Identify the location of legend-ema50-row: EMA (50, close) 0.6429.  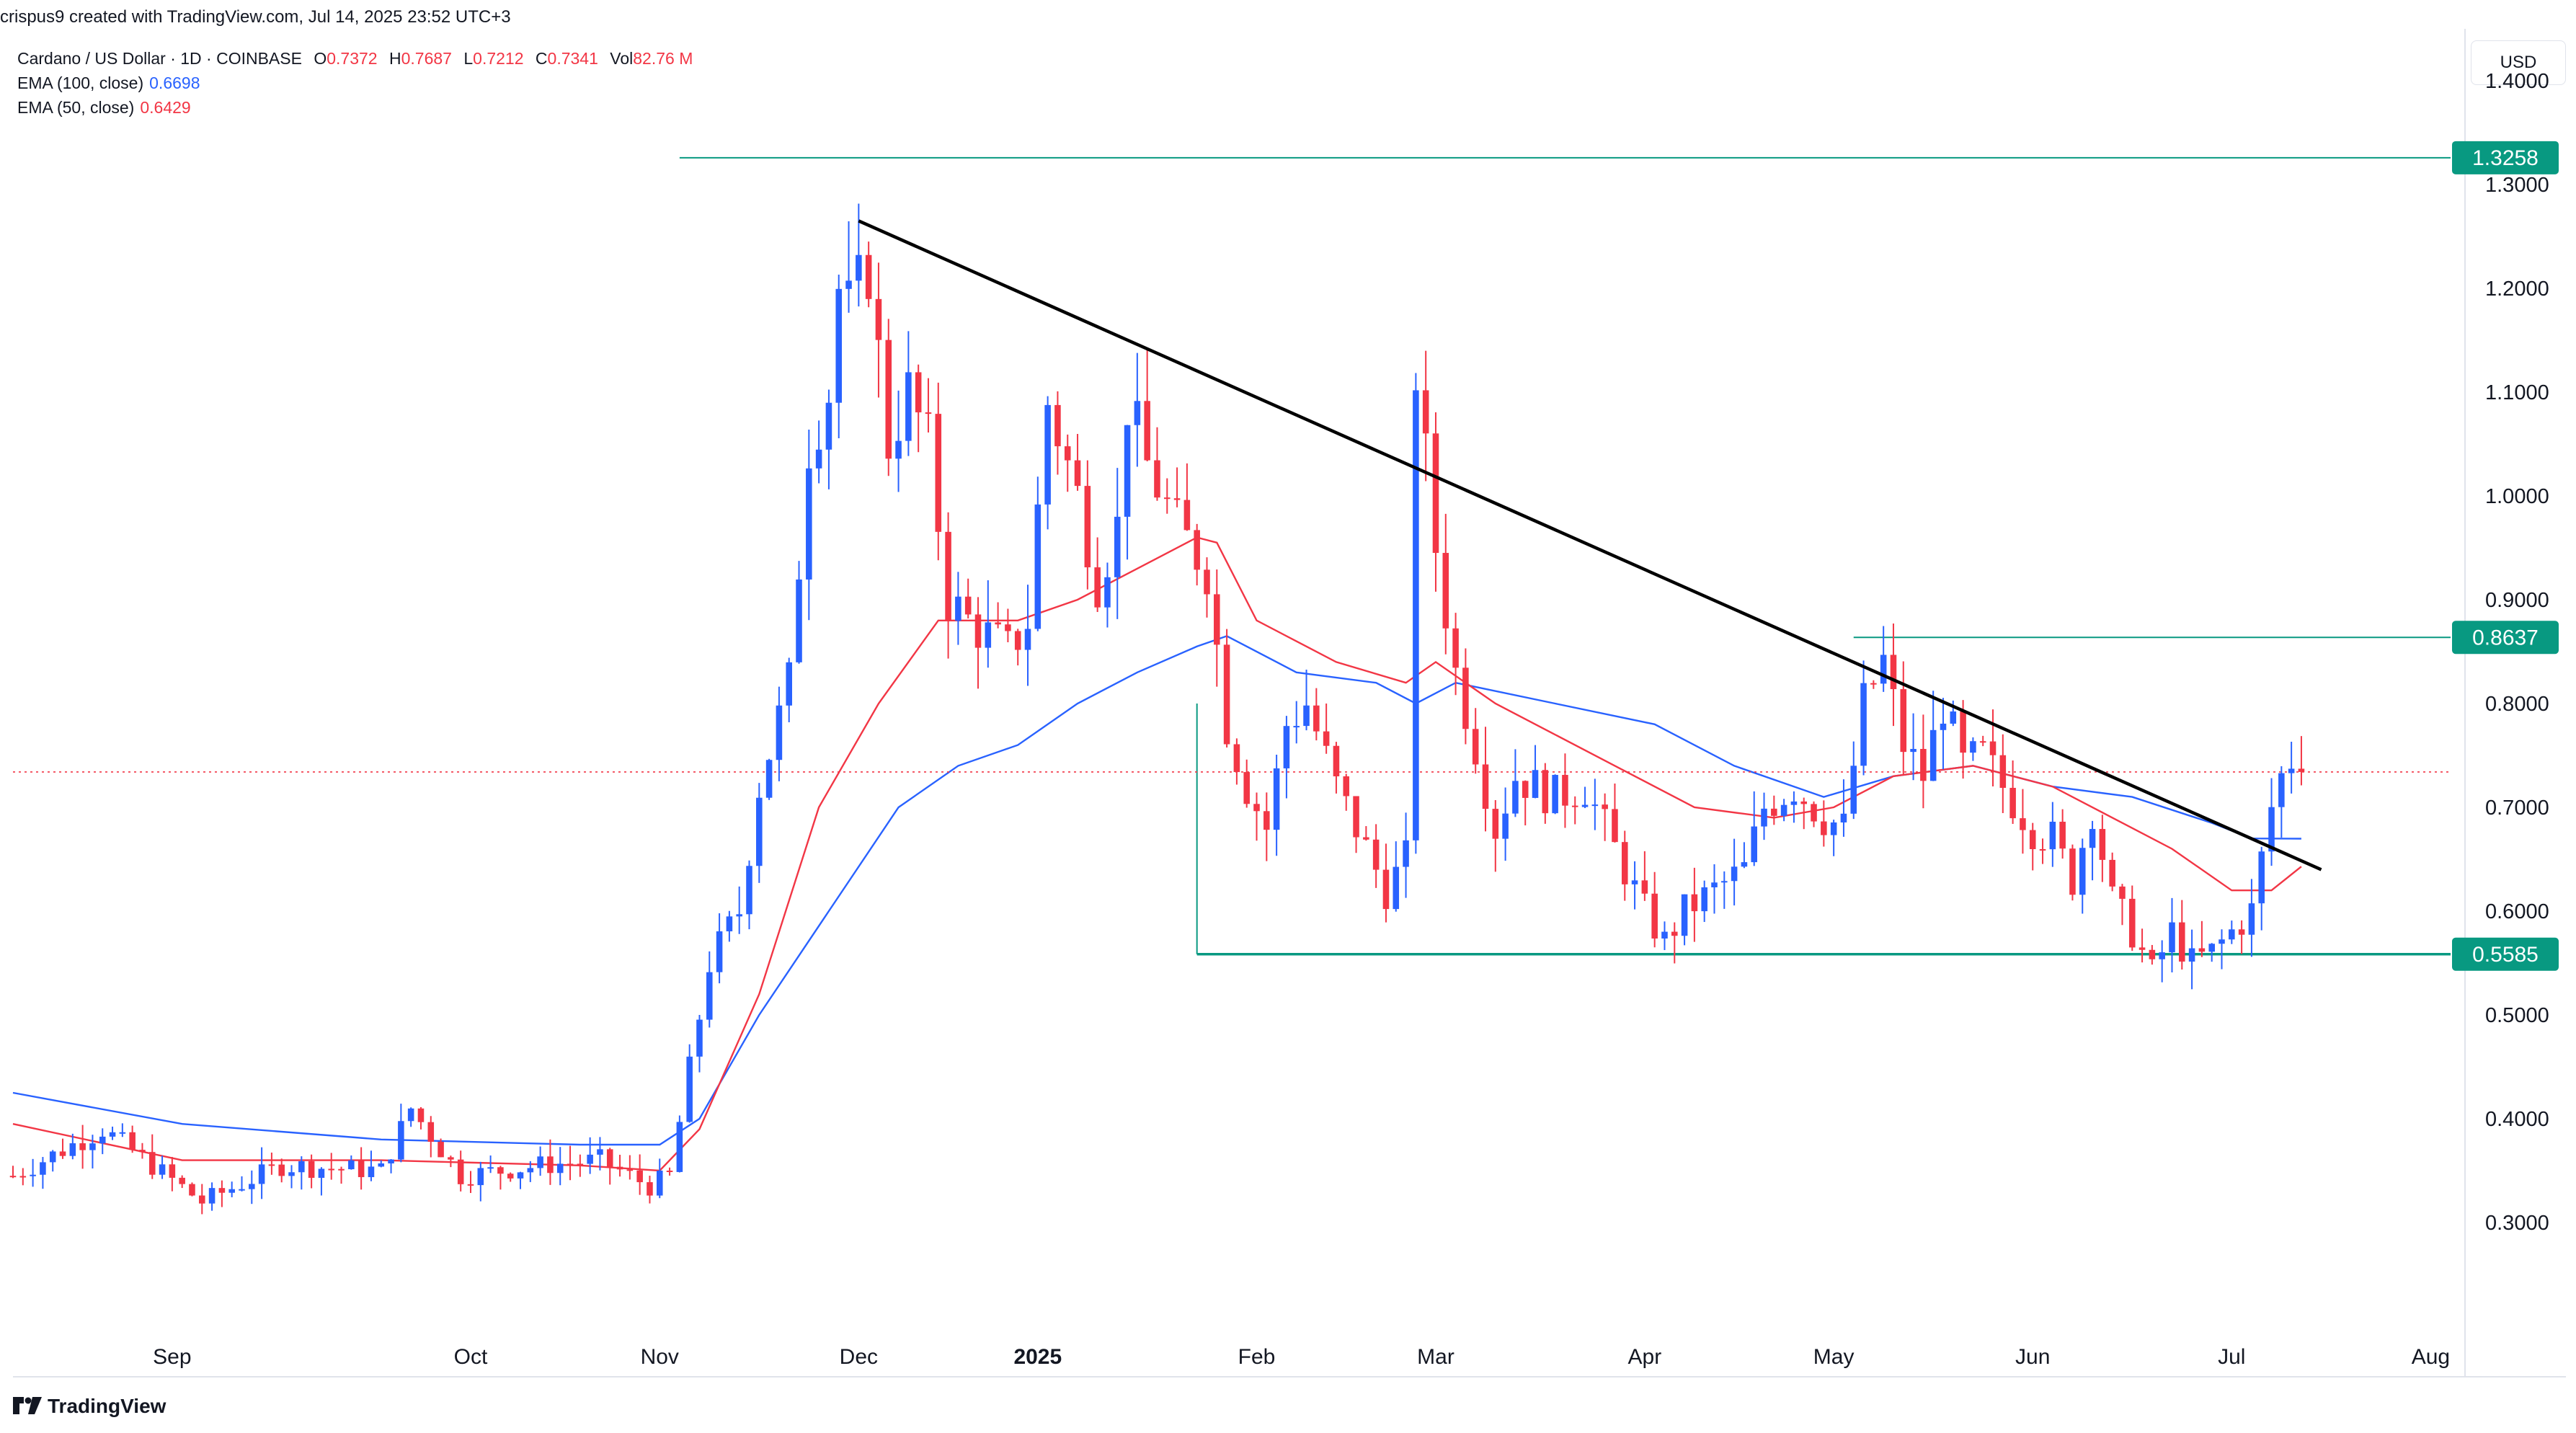
(355, 107).